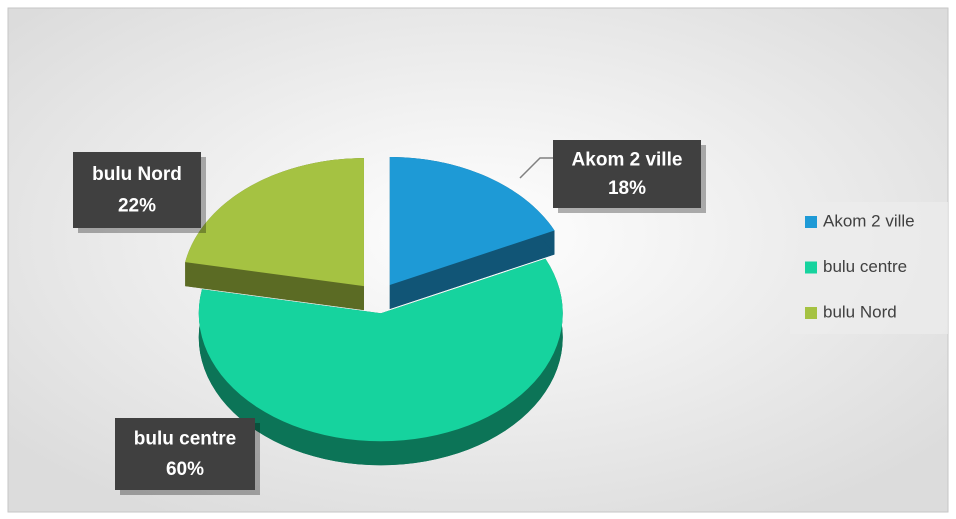  I want to click on label-value: 18%, so click(627, 188).